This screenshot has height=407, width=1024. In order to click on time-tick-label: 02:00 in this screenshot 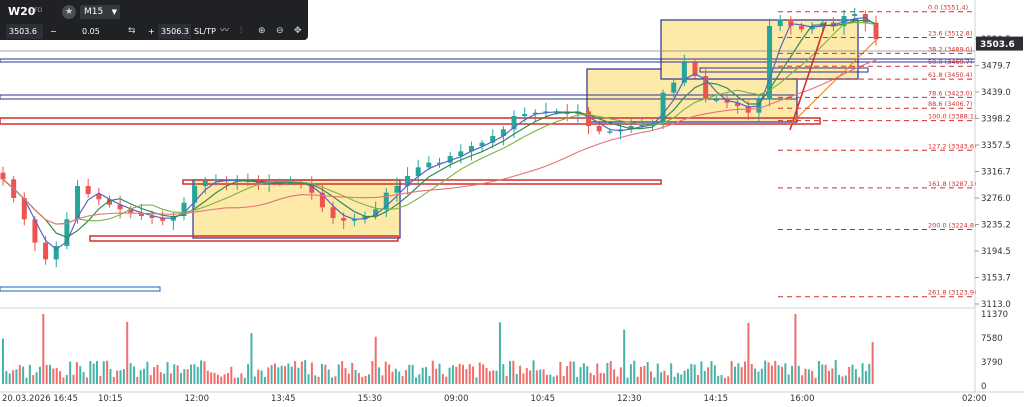, I will do `click(974, 398)`.